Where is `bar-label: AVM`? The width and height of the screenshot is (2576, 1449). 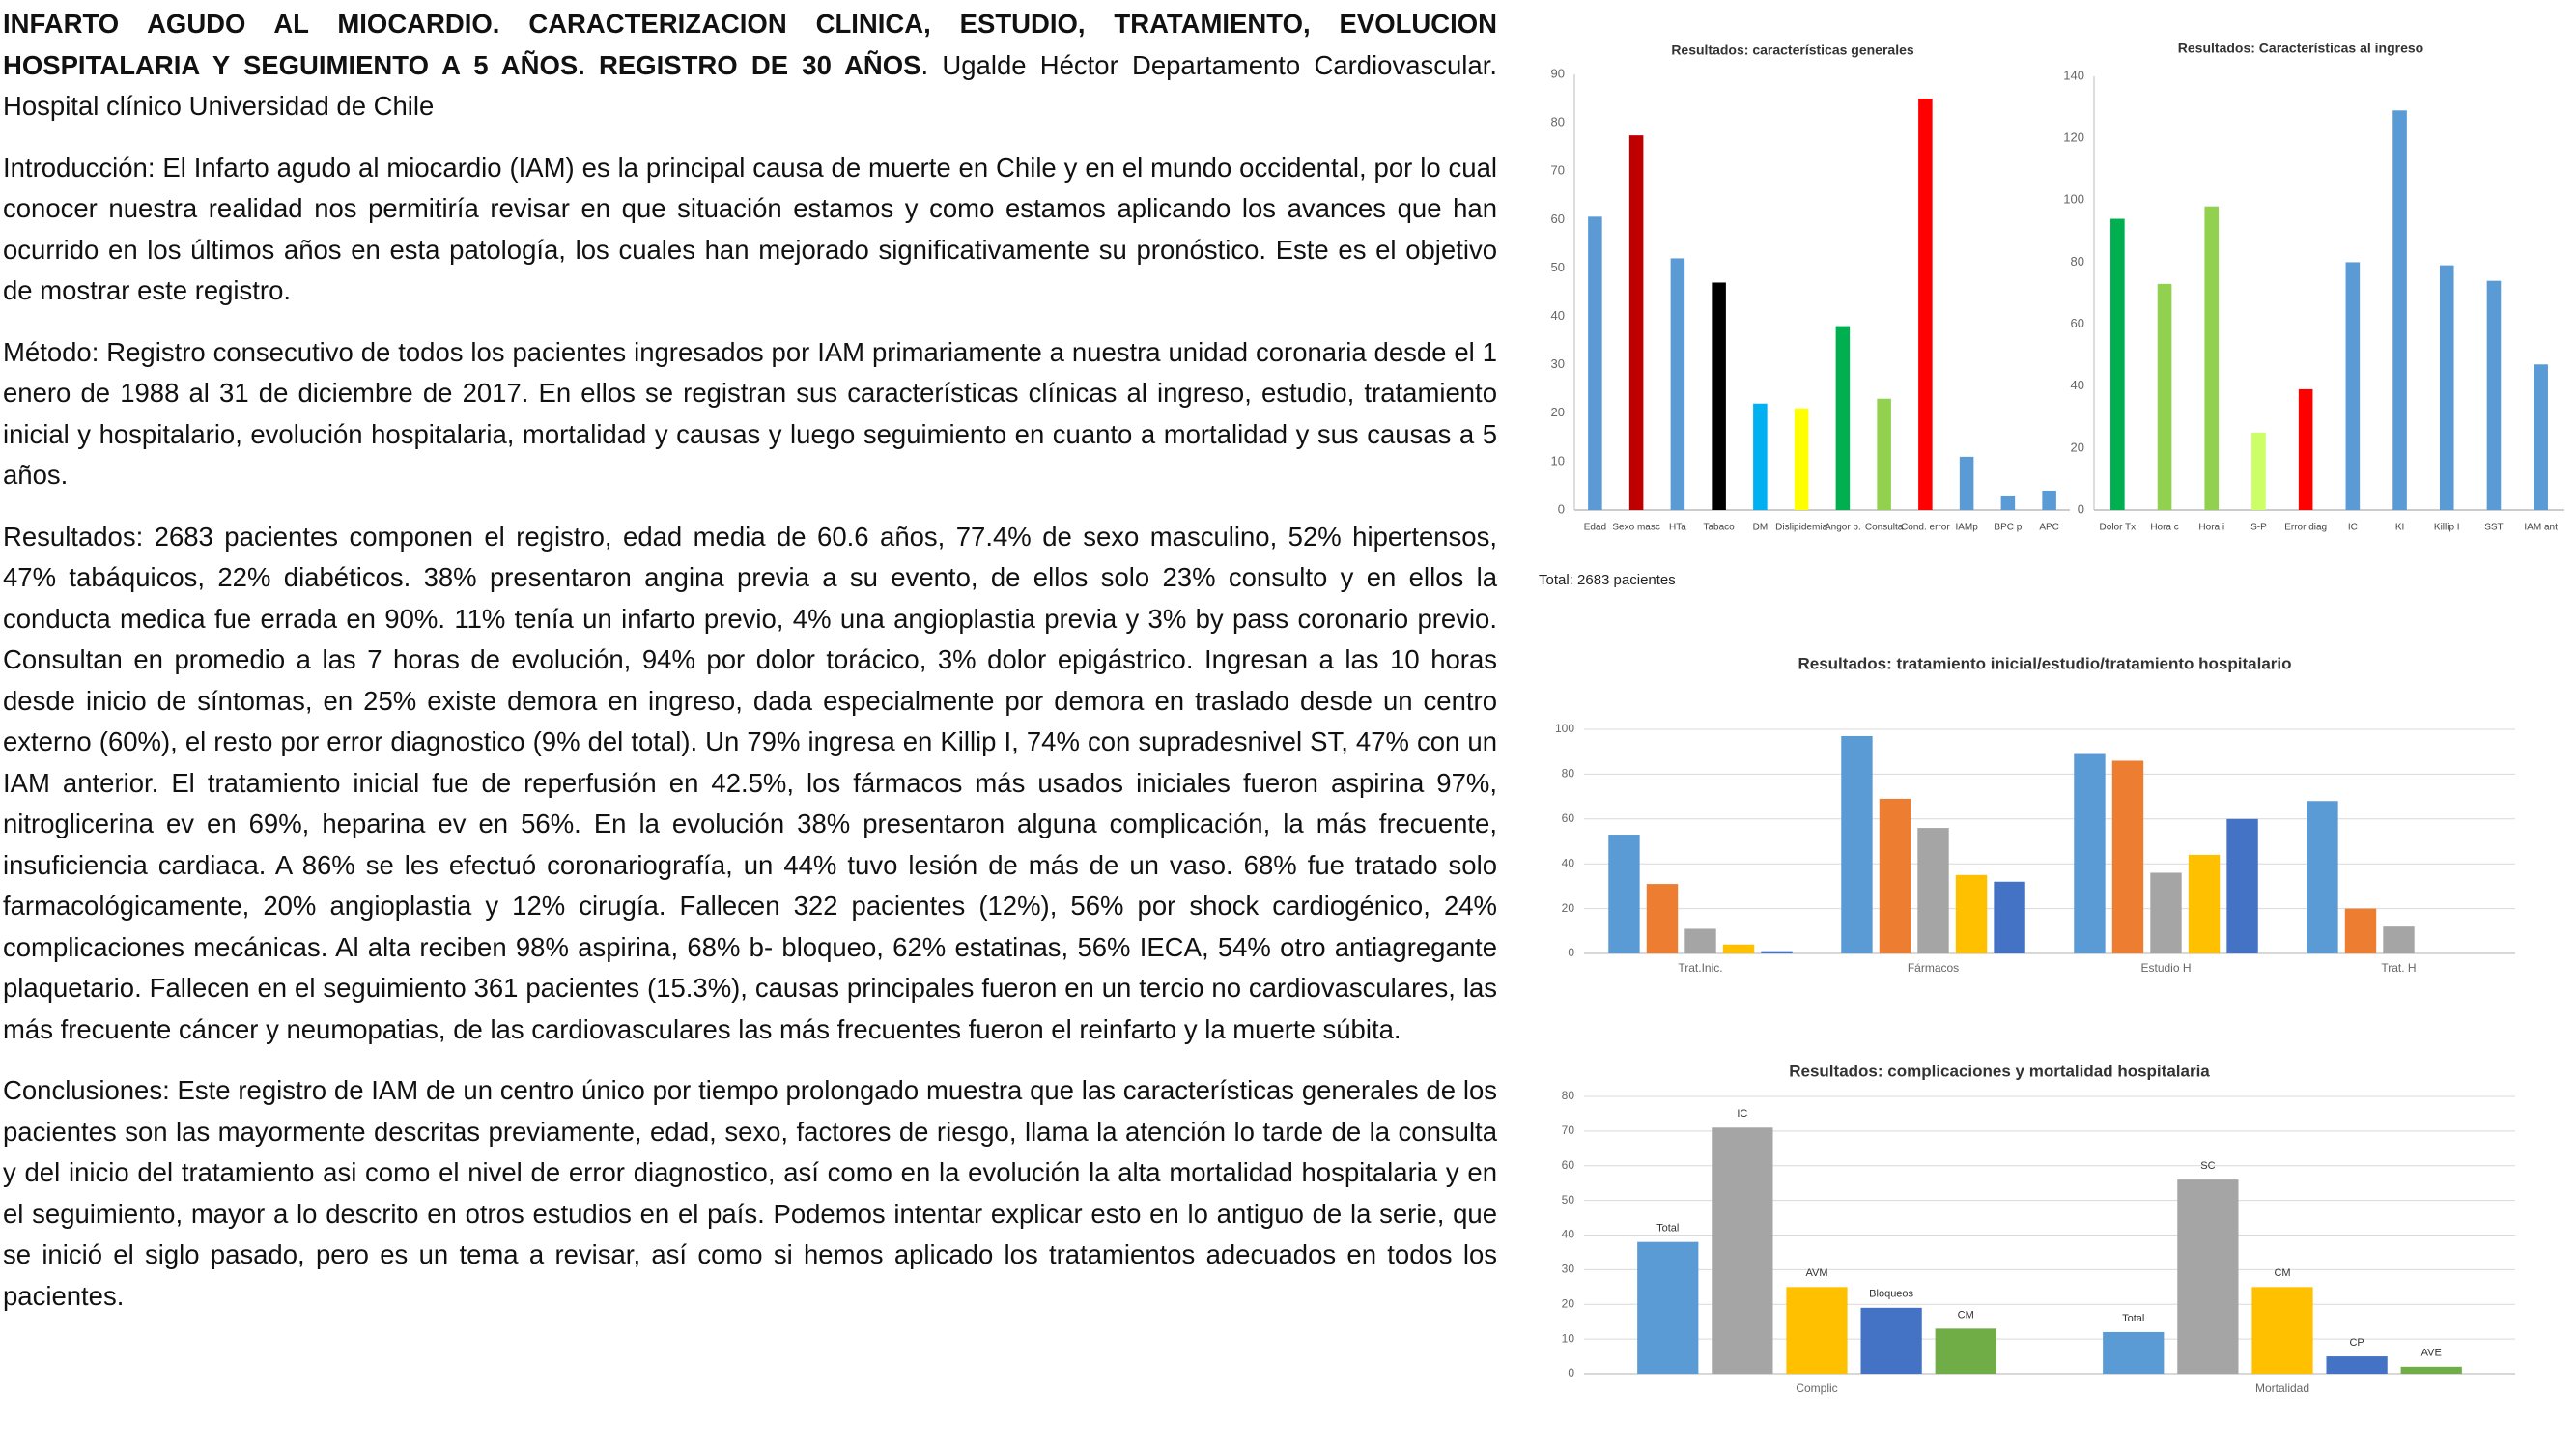 bar-label: AVM is located at coordinates (1816, 1273).